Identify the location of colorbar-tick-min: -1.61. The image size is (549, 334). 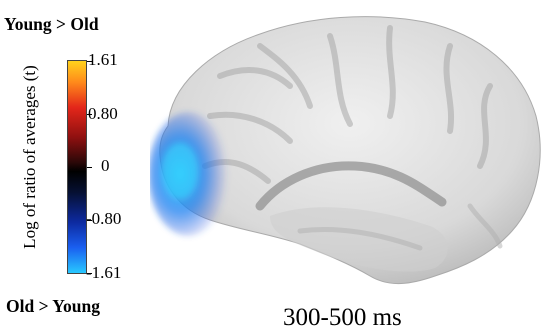
(104, 272).